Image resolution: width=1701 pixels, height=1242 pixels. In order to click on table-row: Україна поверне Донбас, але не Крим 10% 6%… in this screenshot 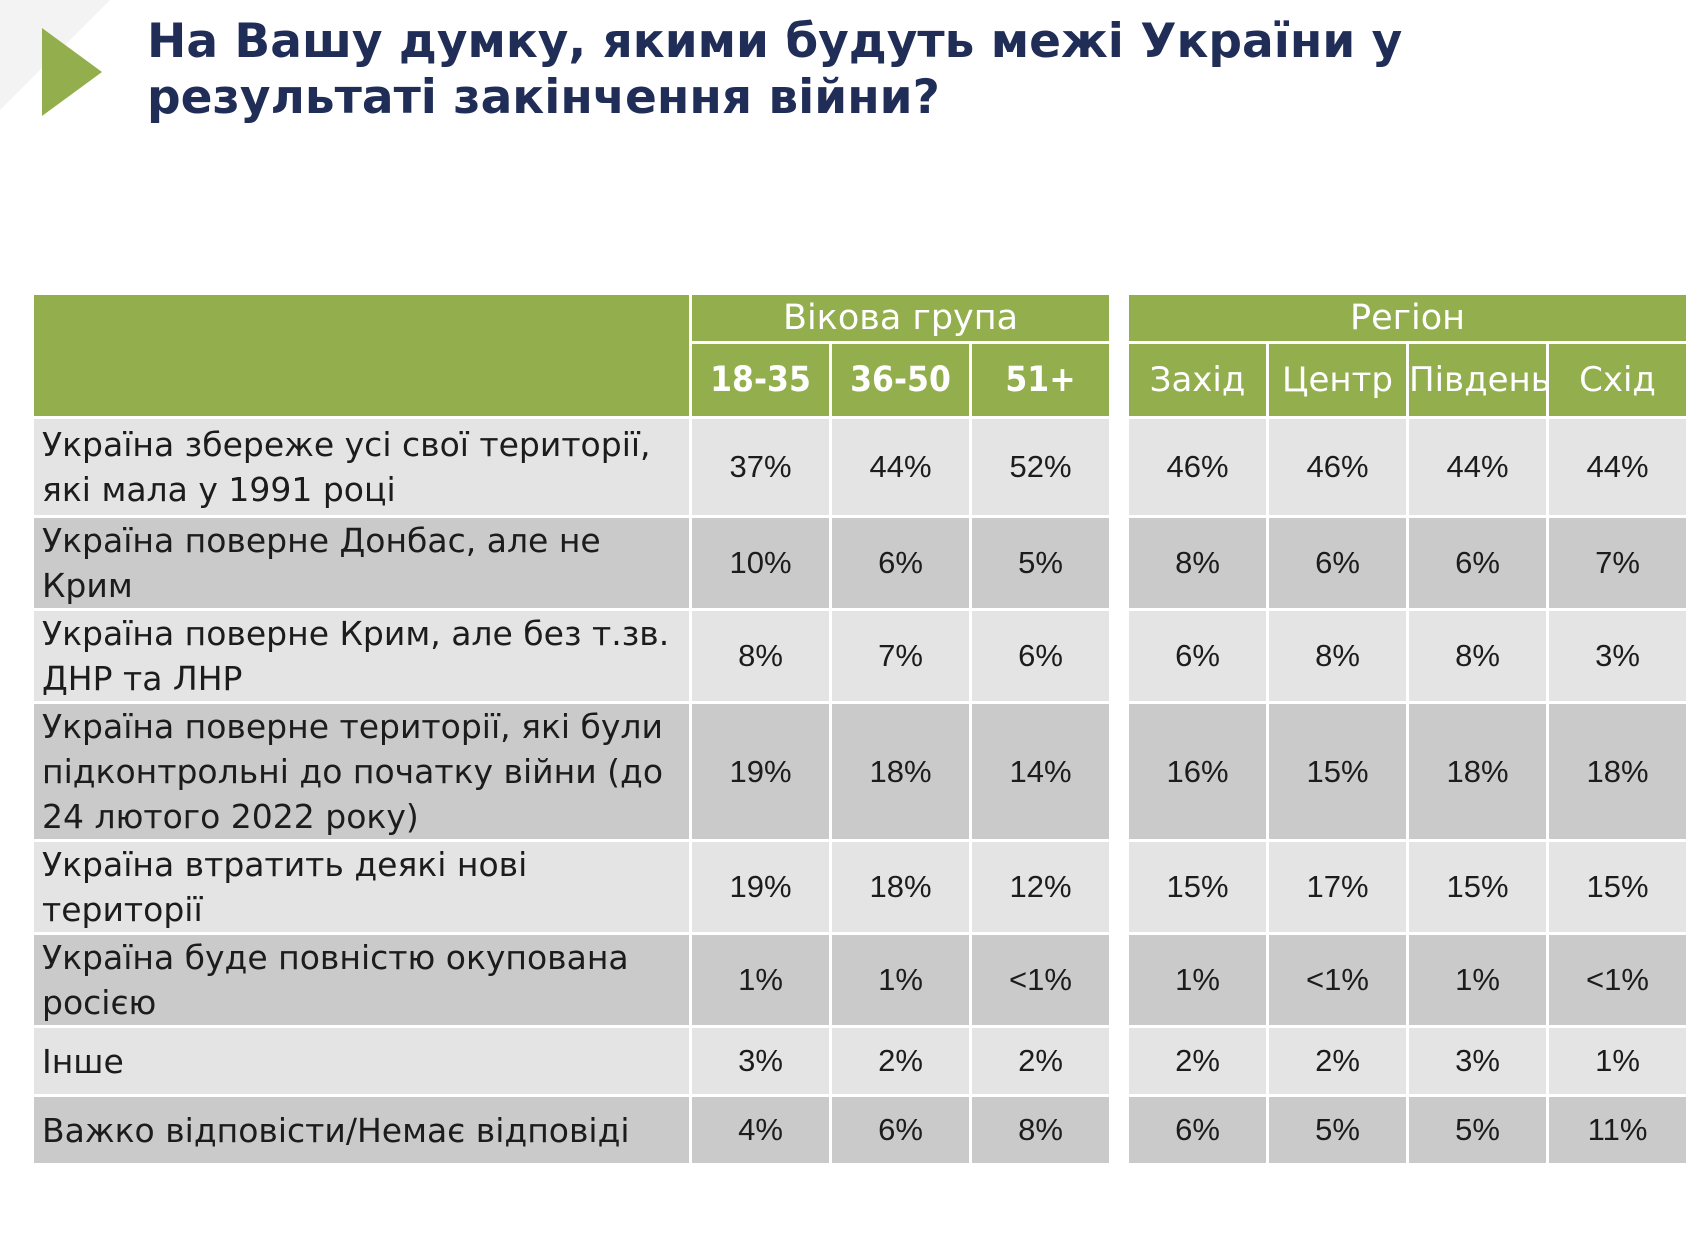, I will do `click(860, 563)`.